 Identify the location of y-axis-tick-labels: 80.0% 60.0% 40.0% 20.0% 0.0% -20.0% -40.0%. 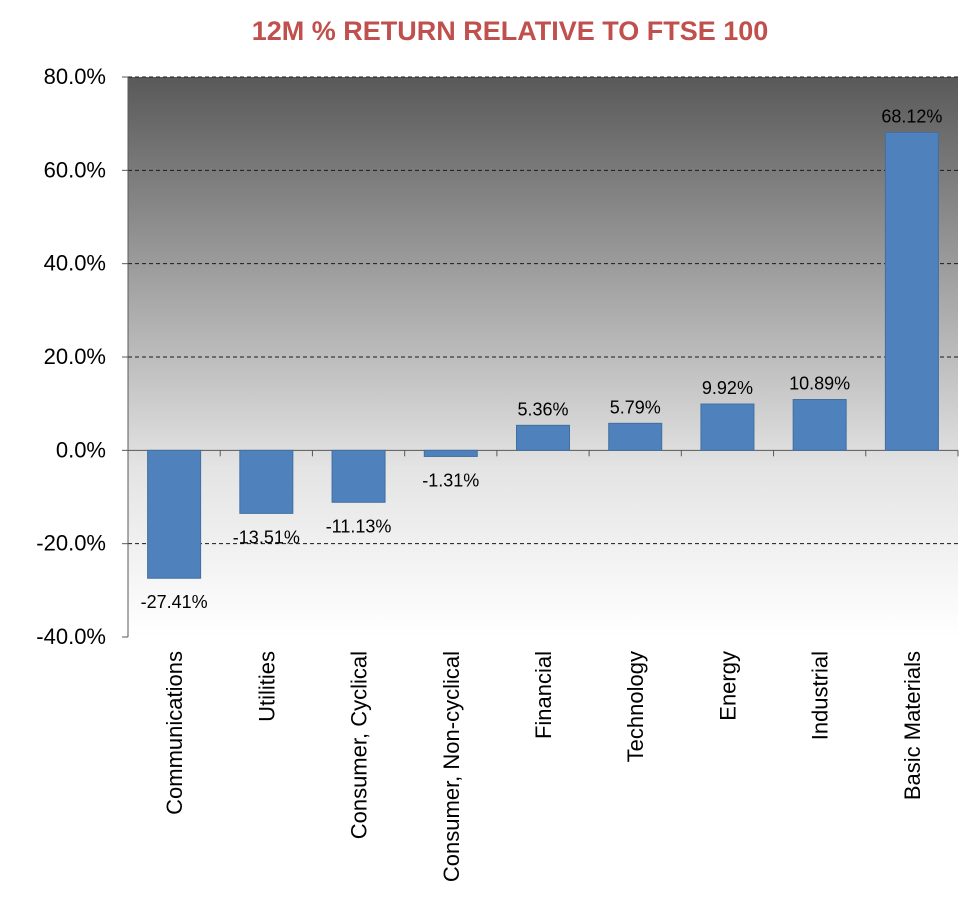
(71, 356).